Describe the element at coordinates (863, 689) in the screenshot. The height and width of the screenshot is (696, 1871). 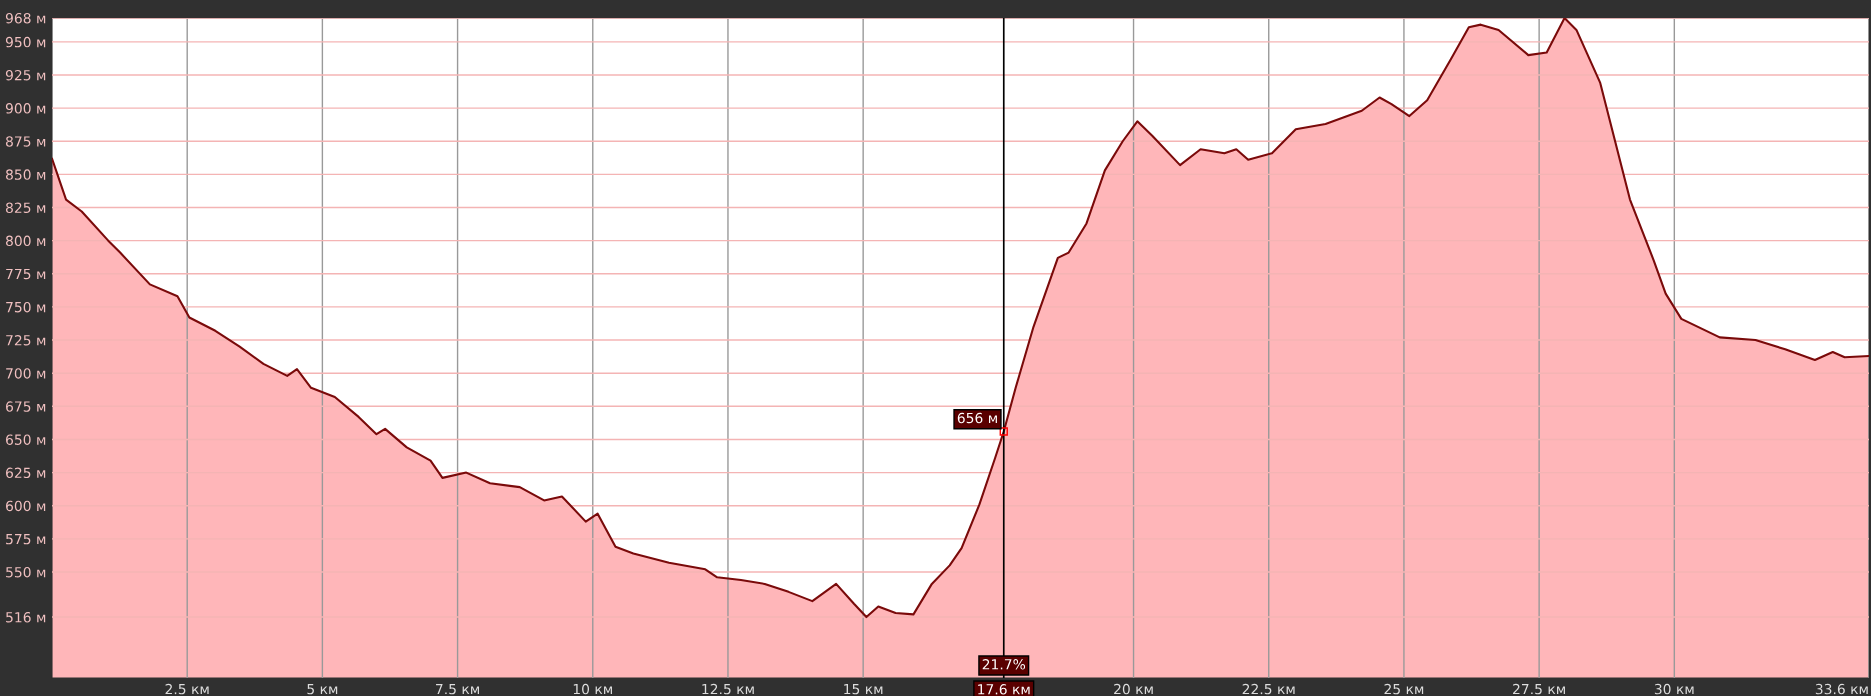
I see `x-tick-label: 15 км` at that location.